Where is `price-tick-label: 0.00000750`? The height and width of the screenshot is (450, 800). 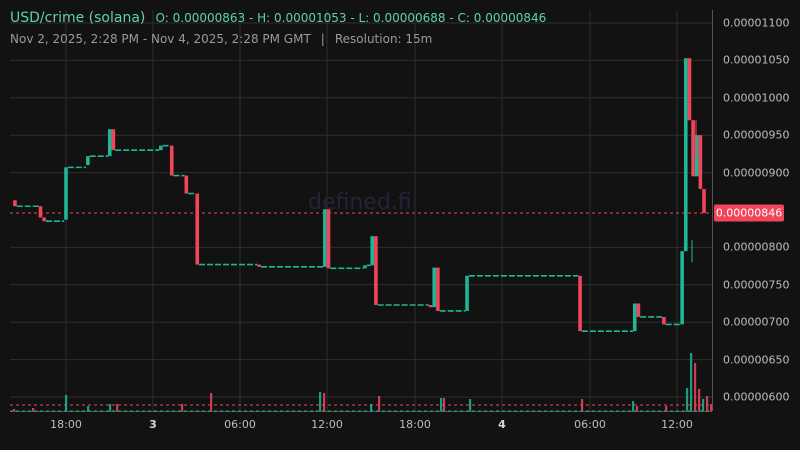 price-tick-label: 0.00000750 is located at coordinates (756, 285).